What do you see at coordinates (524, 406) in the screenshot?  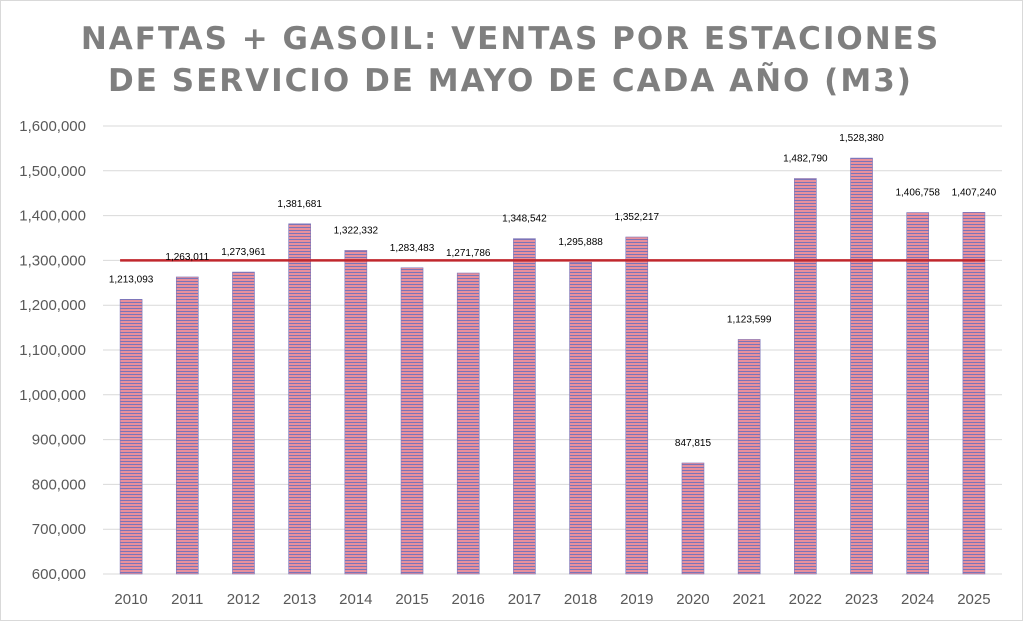 I see `bar-2017` at bounding box center [524, 406].